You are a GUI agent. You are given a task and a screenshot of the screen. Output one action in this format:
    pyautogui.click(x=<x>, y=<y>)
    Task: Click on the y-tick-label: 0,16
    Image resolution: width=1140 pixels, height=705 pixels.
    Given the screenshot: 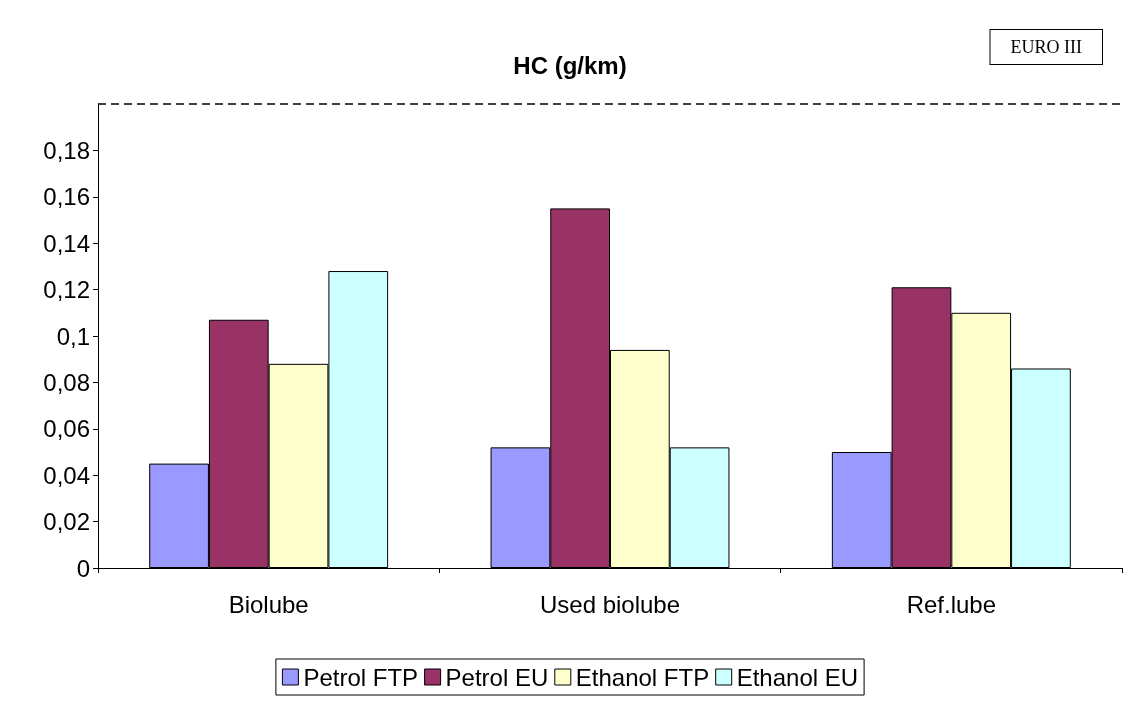 What is the action you would take?
    pyautogui.click(x=66, y=197)
    